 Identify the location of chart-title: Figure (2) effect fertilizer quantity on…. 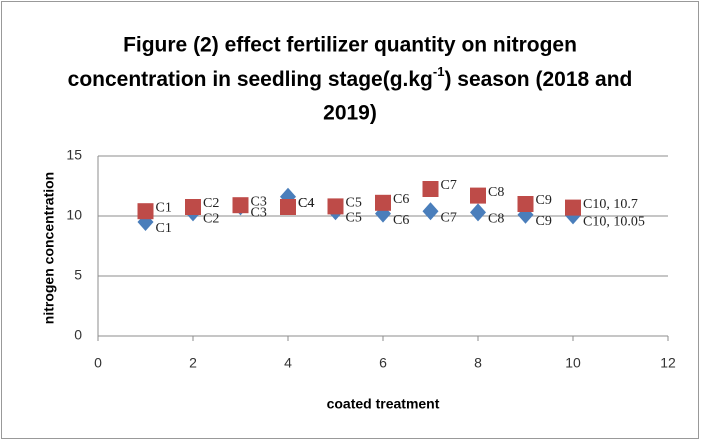
(350, 45).